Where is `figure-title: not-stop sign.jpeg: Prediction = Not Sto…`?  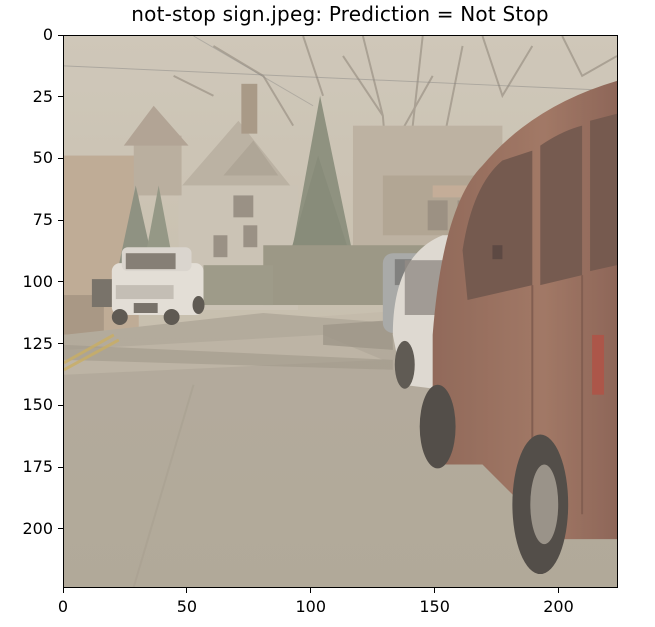
figure-title: not-stop sign.jpeg: Prediction = Not Sto… is located at coordinates (340, 14).